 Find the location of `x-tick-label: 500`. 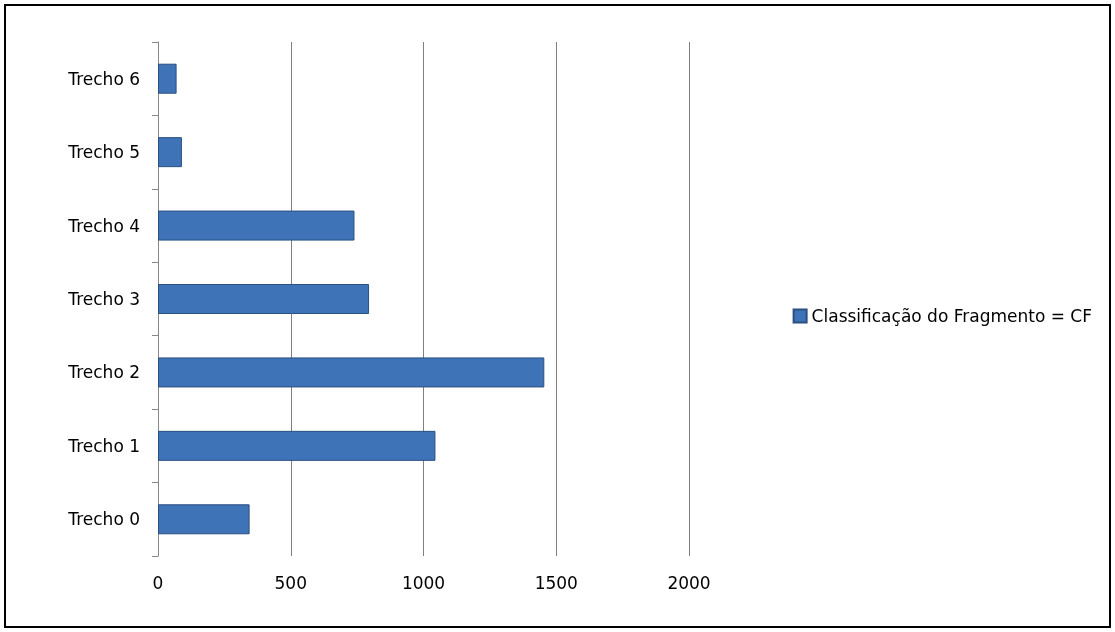

x-tick-label: 500 is located at coordinates (290, 582).